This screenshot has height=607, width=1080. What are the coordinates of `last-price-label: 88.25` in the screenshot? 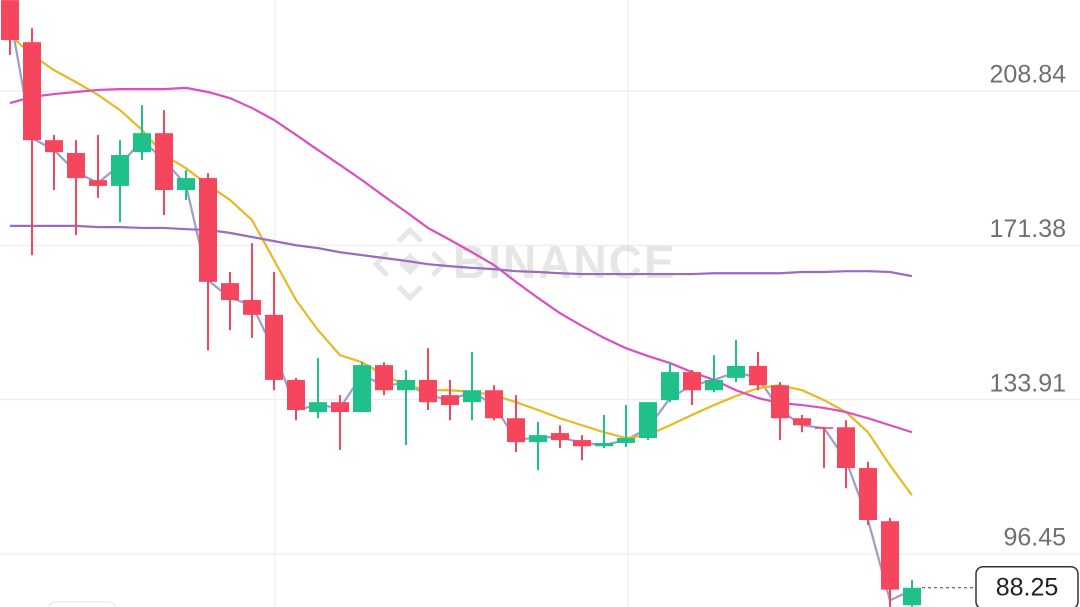 It's located at (1027, 587).